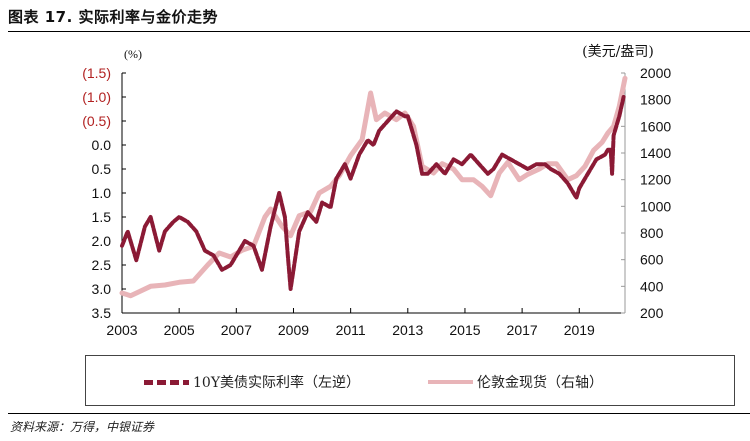 The height and width of the screenshot is (441, 750). I want to click on x-axis-tick-label: 2007, so click(236, 330).